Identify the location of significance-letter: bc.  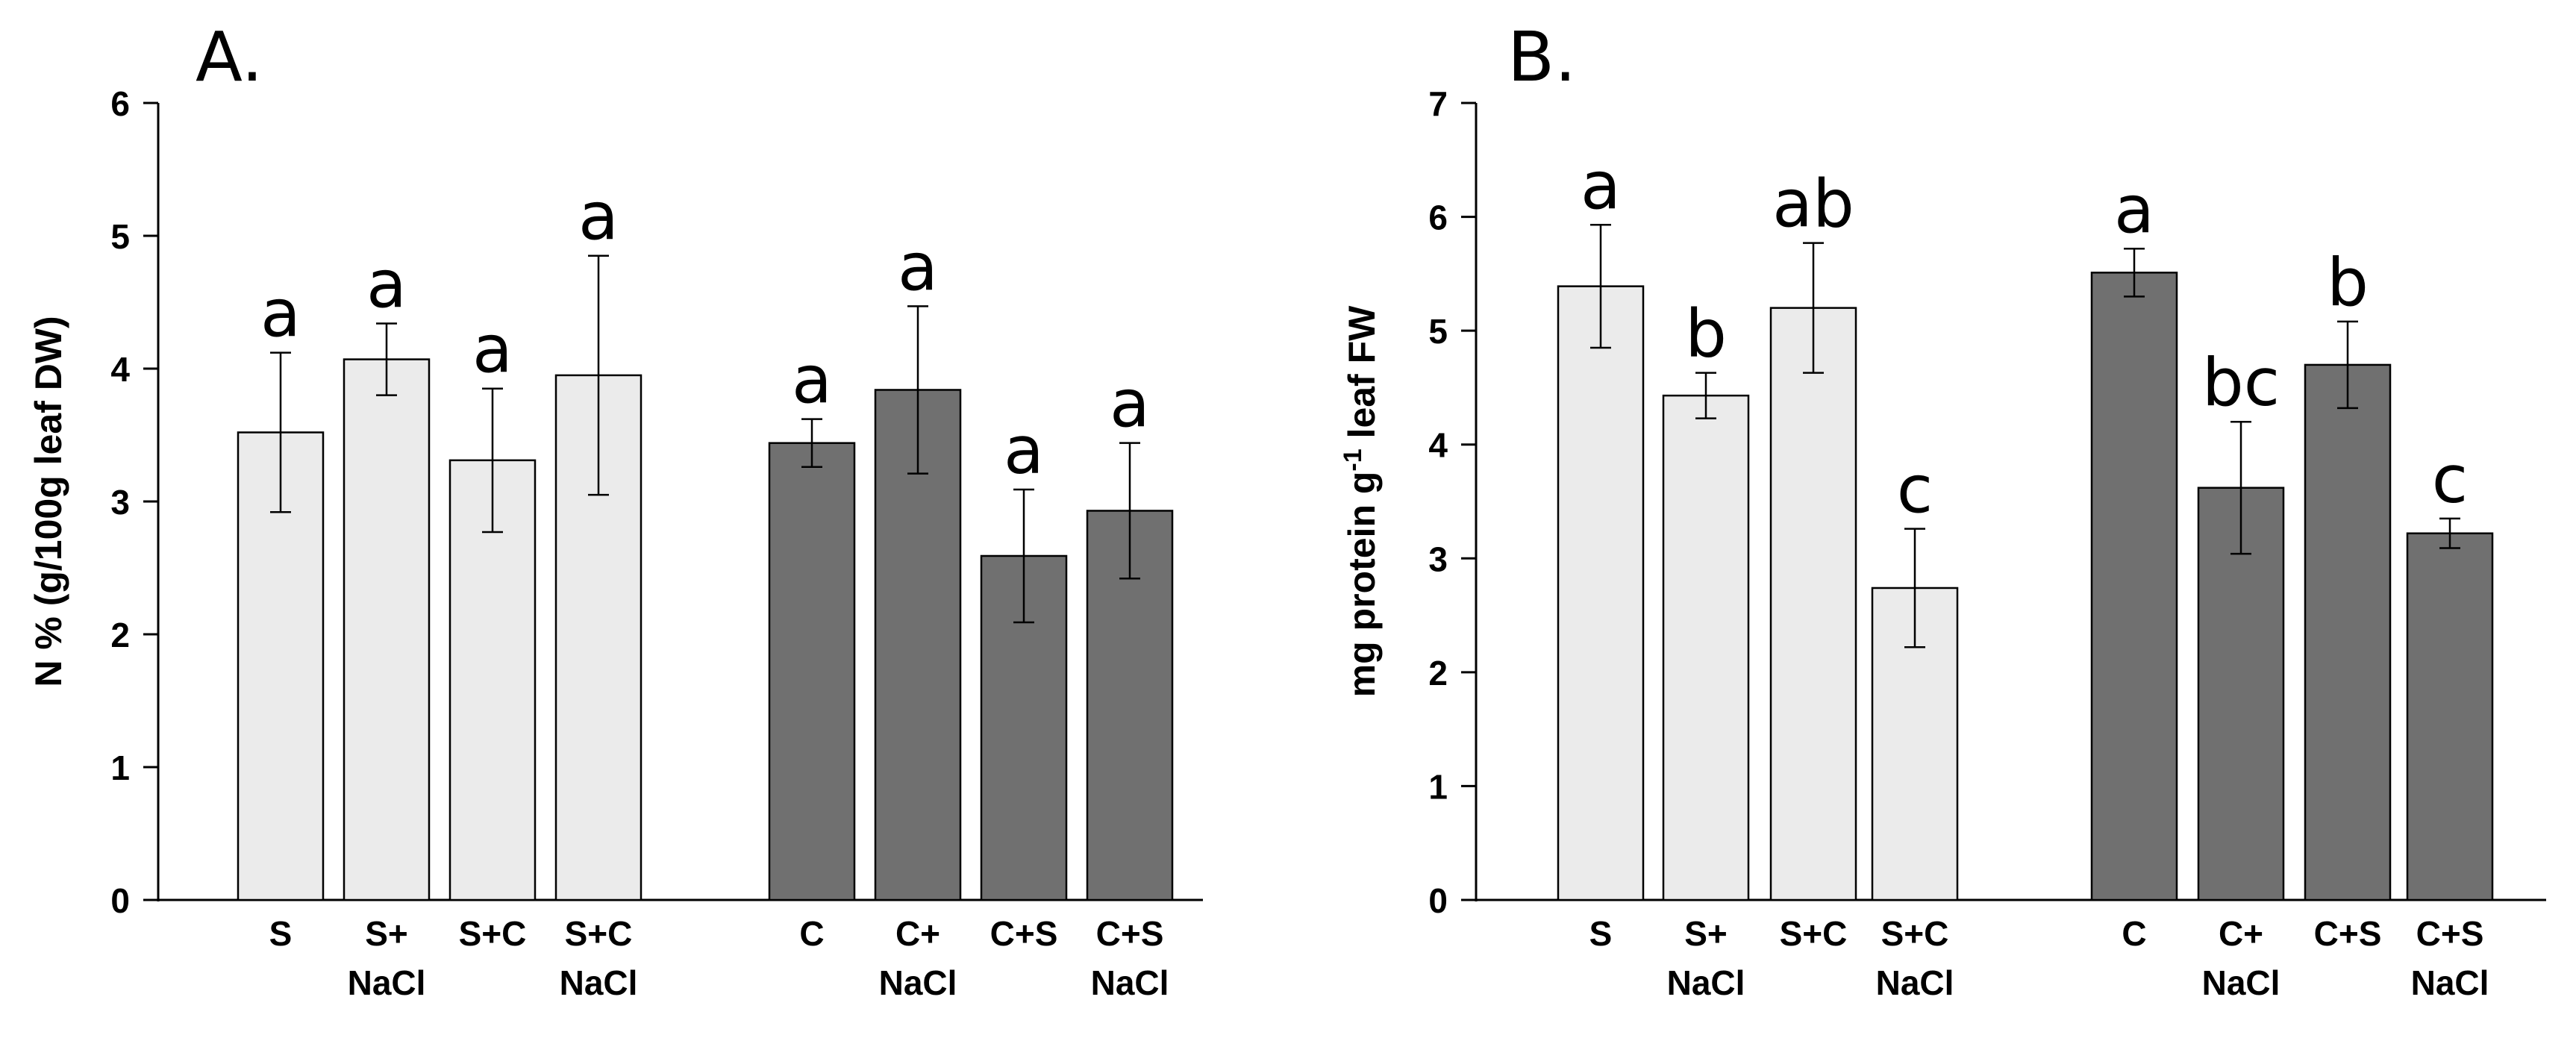
(2241, 383).